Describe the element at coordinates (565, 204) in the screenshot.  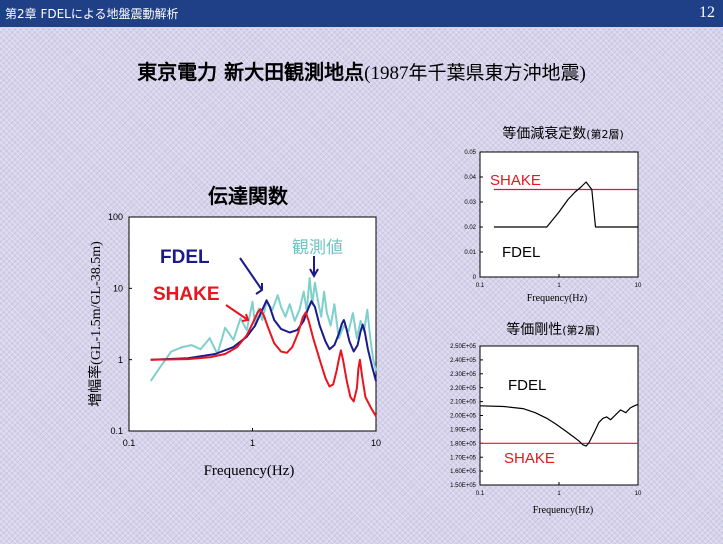
I see `damping-series-1-line` at that location.